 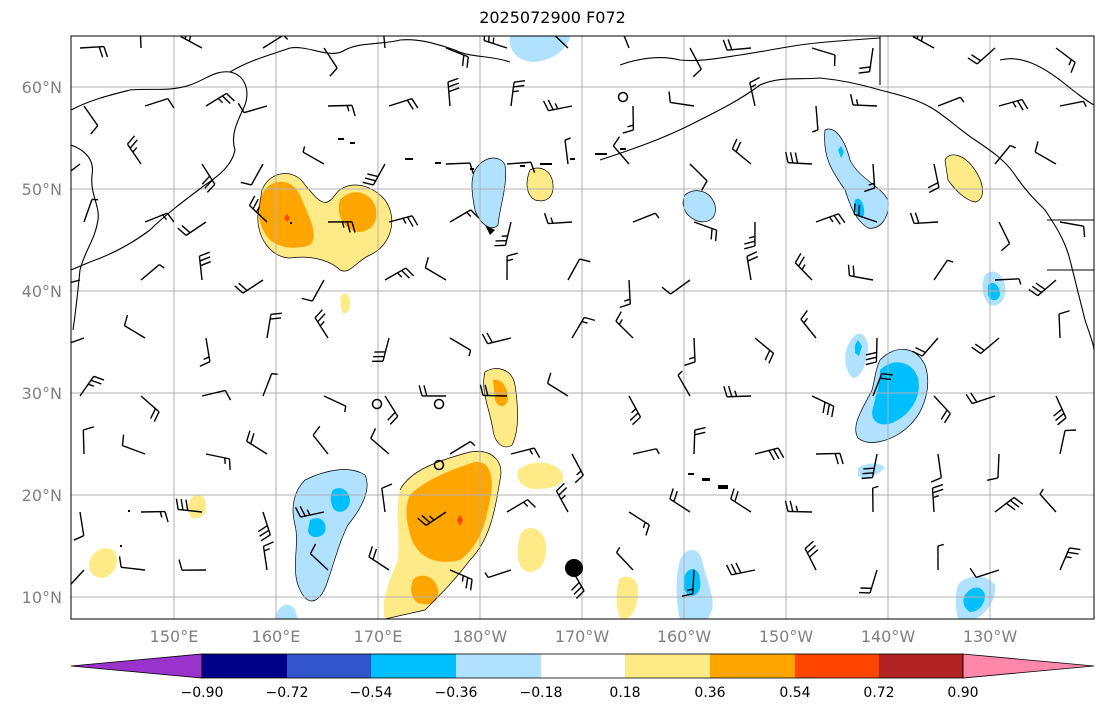 What do you see at coordinates (370, 56) in the screenshot?
I see `arctic-coast` at bounding box center [370, 56].